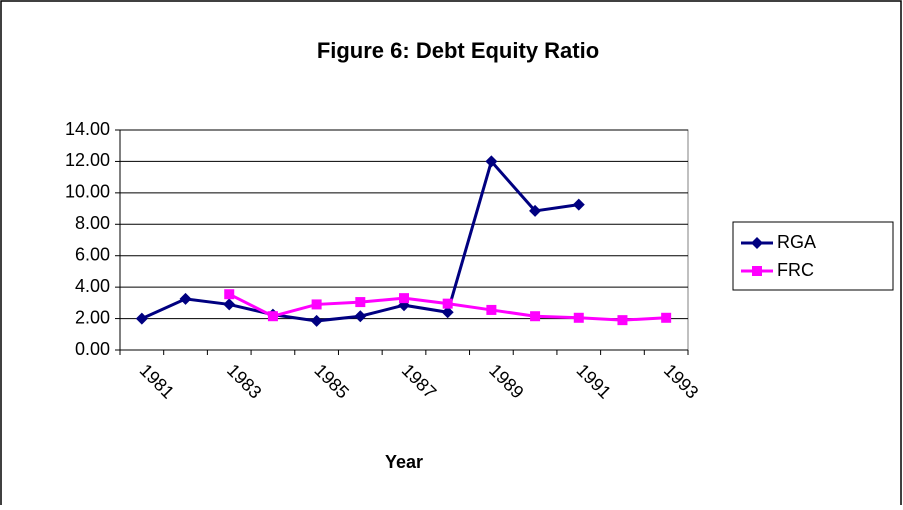  What do you see at coordinates (404, 462) in the screenshot?
I see `x-axis-title: Year` at bounding box center [404, 462].